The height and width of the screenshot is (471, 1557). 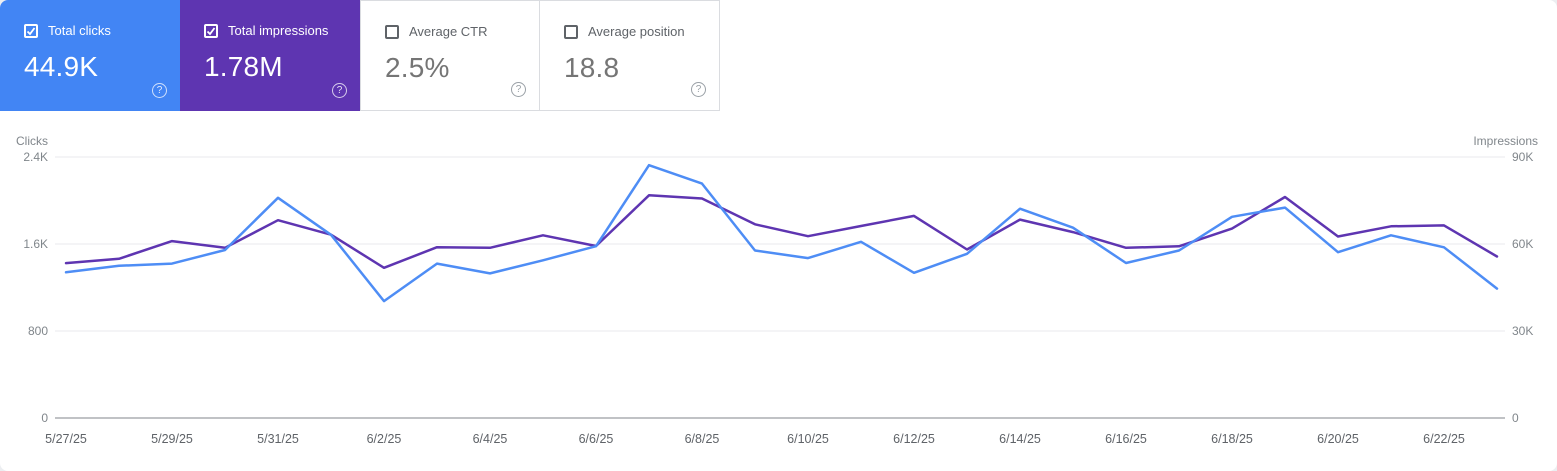 I want to click on right-axis-tick-label: 60K, so click(x=1522, y=244).